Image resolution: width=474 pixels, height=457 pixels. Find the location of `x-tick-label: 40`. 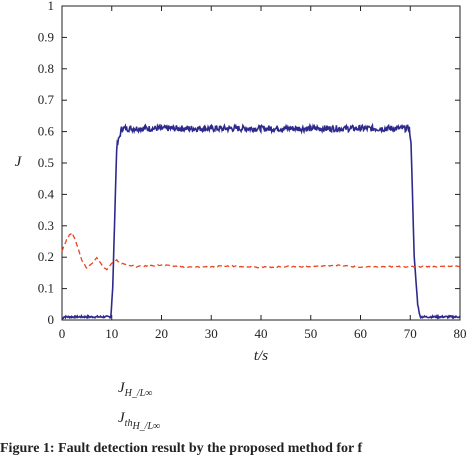

x-tick-label: 40 is located at coordinates (261, 333).